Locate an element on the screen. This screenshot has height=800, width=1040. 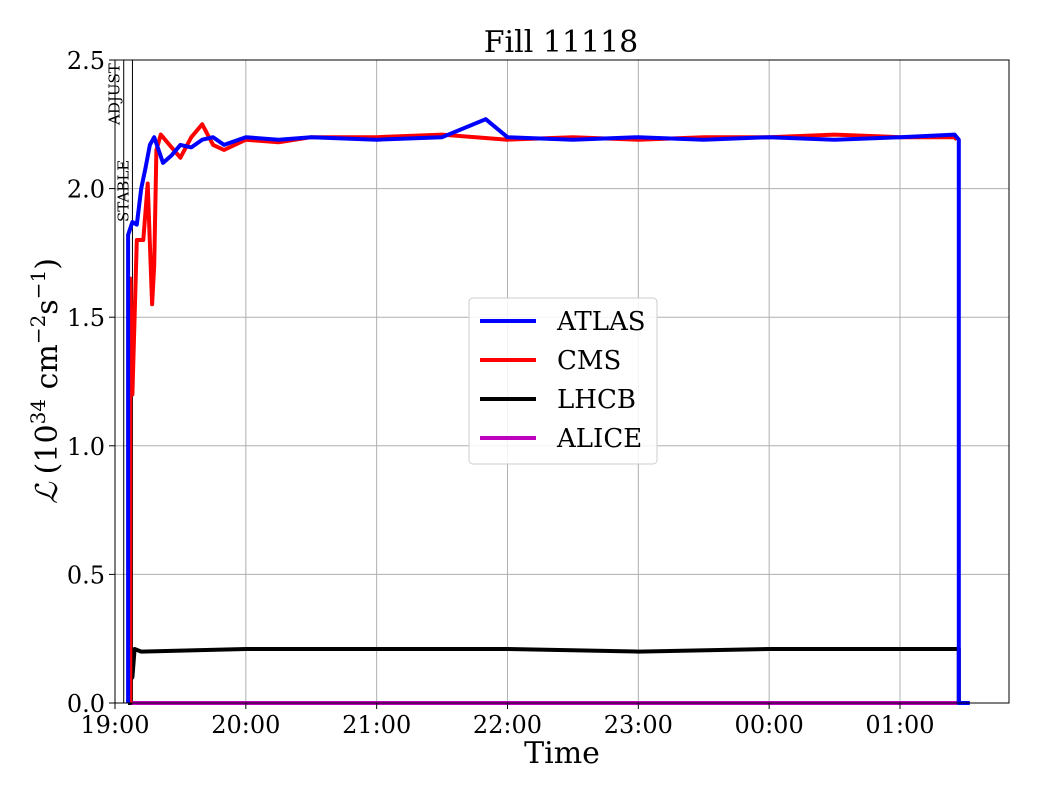
series-line-lhcb is located at coordinates (544, 676).